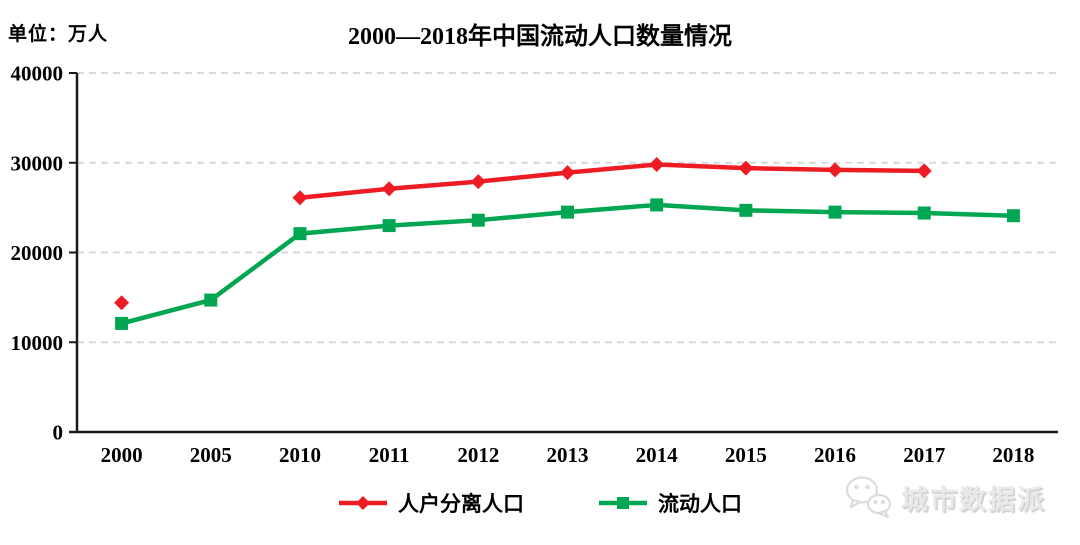 Image resolution: width=1080 pixels, height=545 pixels. What do you see at coordinates (540, 503) in the screenshot?
I see `legend: 人户分离人口 流动人口` at bounding box center [540, 503].